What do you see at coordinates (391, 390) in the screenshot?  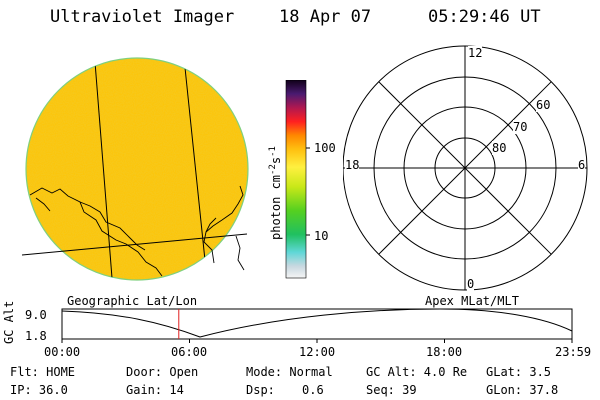 I see `status-seq: Seq: 39` at bounding box center [391, 390].